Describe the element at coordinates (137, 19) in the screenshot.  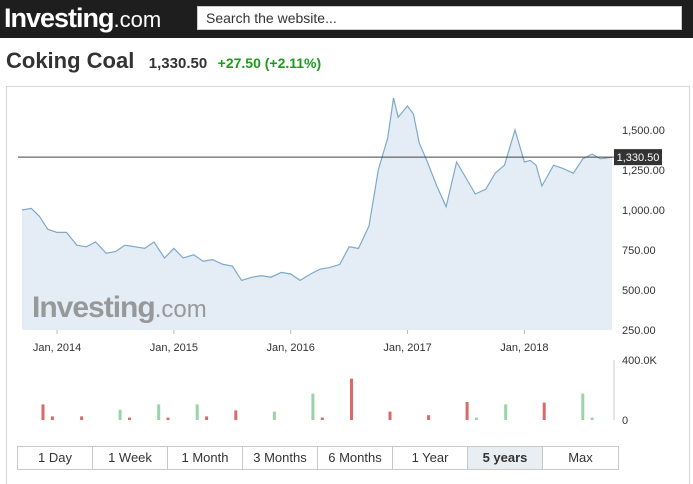
I see `logo-suffix-text: .com` at that location.